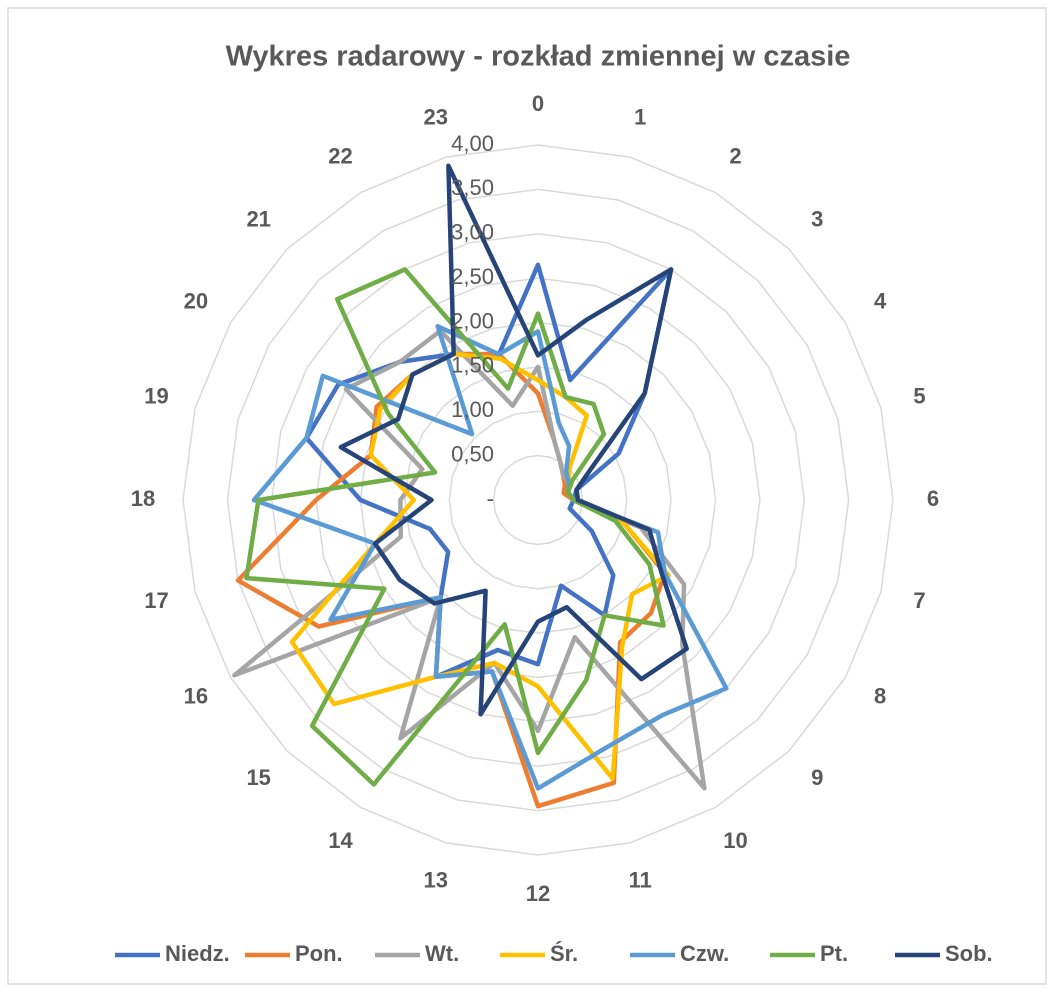 This screenshot has height=997, width=1054. What do you see at coordinates (472, 232) in the screenshot?
I see `y-tick-label: 3,00` at bounding box center [472, 232].